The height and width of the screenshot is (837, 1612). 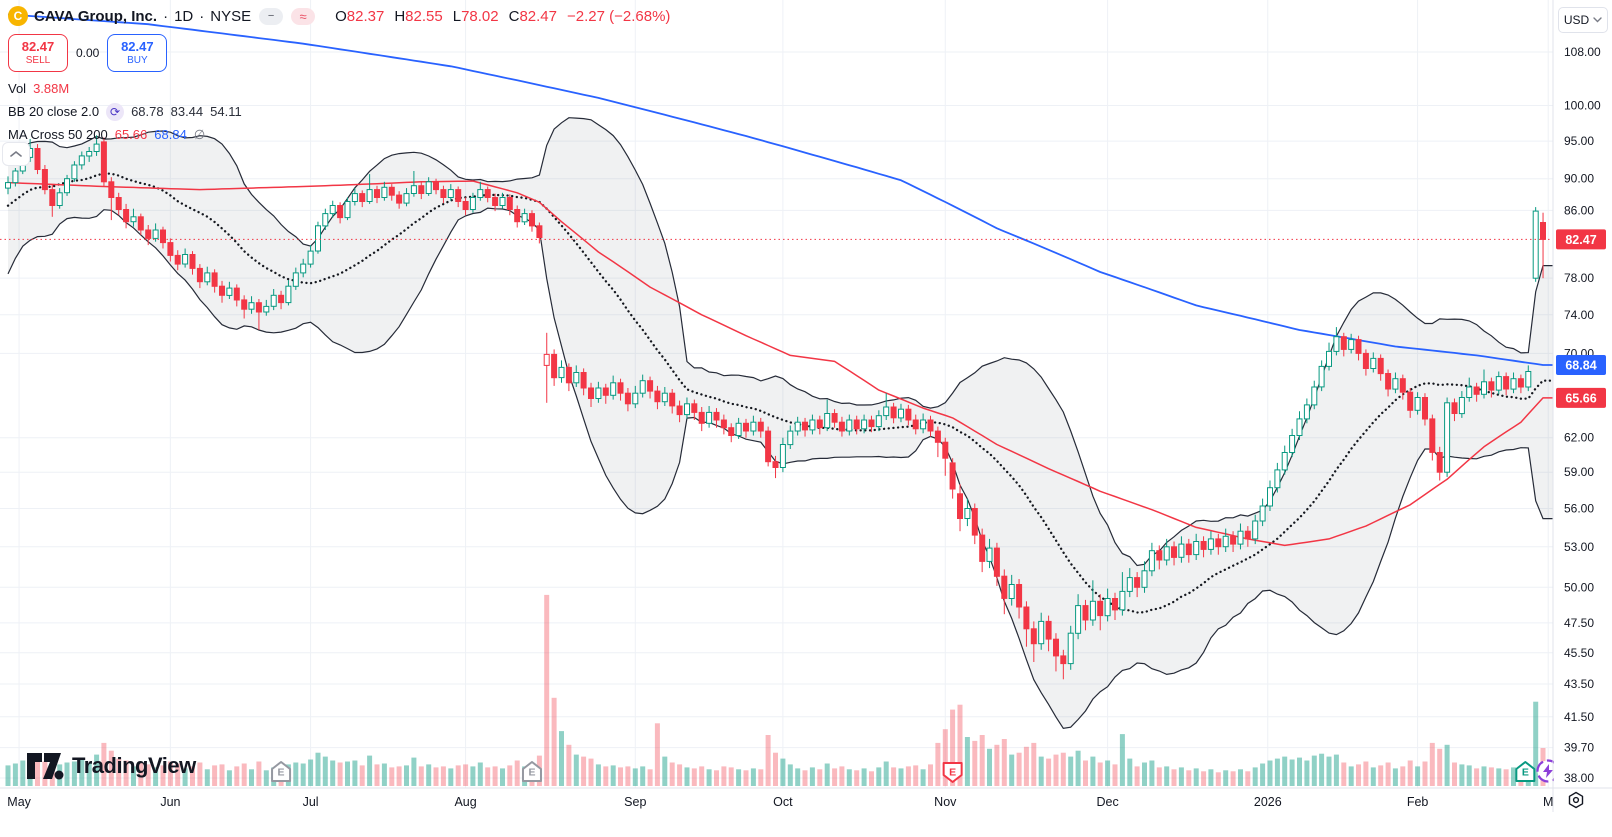 I want to click on buy-price: 82.47, so click(x=137, y=47).